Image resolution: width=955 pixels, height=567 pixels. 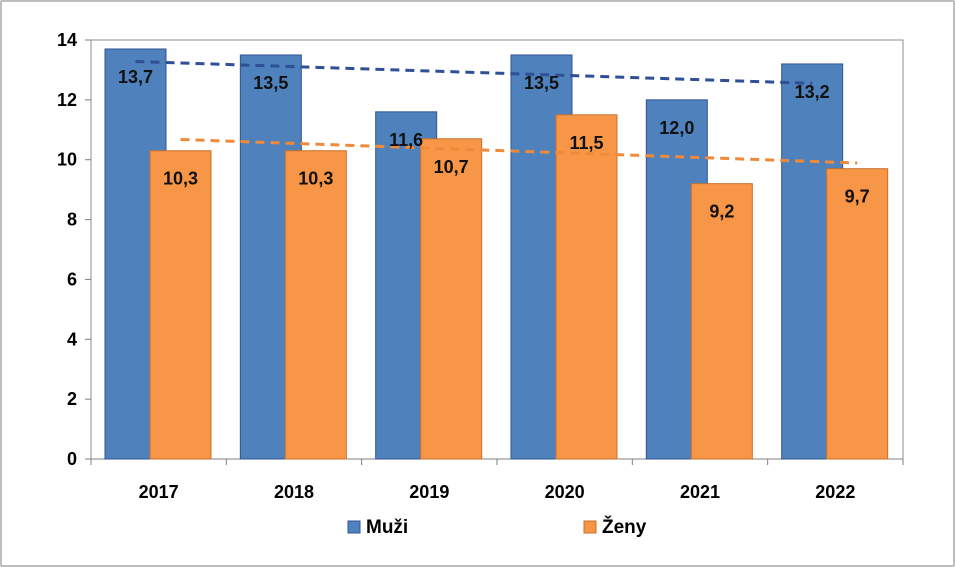 I want to click on y-tick-label: 4, so click(x=72, y=339).